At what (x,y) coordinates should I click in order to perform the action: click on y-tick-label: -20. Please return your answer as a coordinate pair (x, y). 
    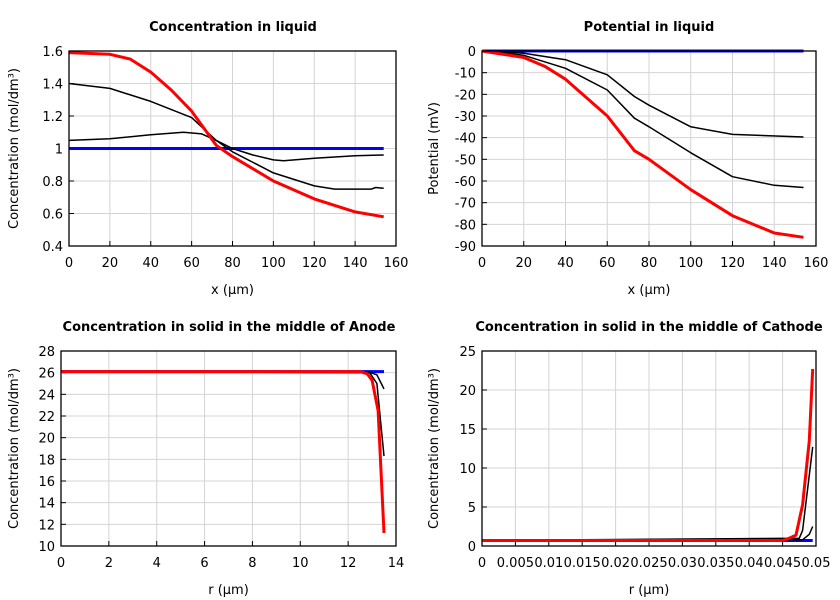
    Looking at the image, I should click on (465, 95).